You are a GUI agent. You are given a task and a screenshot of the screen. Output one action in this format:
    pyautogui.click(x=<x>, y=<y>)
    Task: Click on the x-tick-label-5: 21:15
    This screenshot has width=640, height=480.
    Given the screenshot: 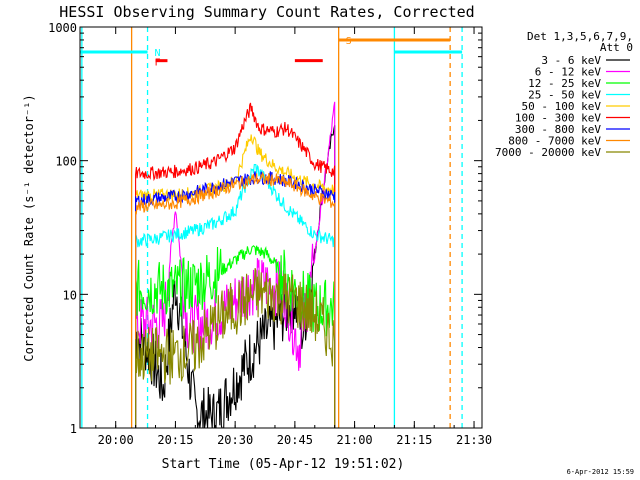 What is the action you would take?
    pyautogui.click(x=414, y=440)
    